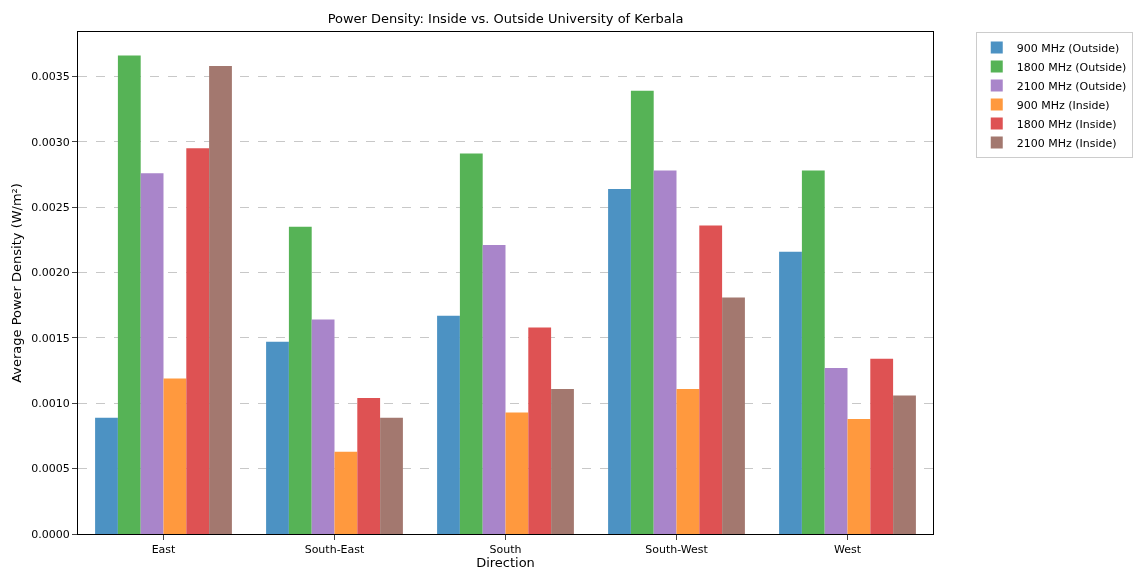  What do you see at coordinates (1066, 124) in the screenshot?
I see `legend-label: 1800 MHz (Inside)` at bounding box center [1066, 124].